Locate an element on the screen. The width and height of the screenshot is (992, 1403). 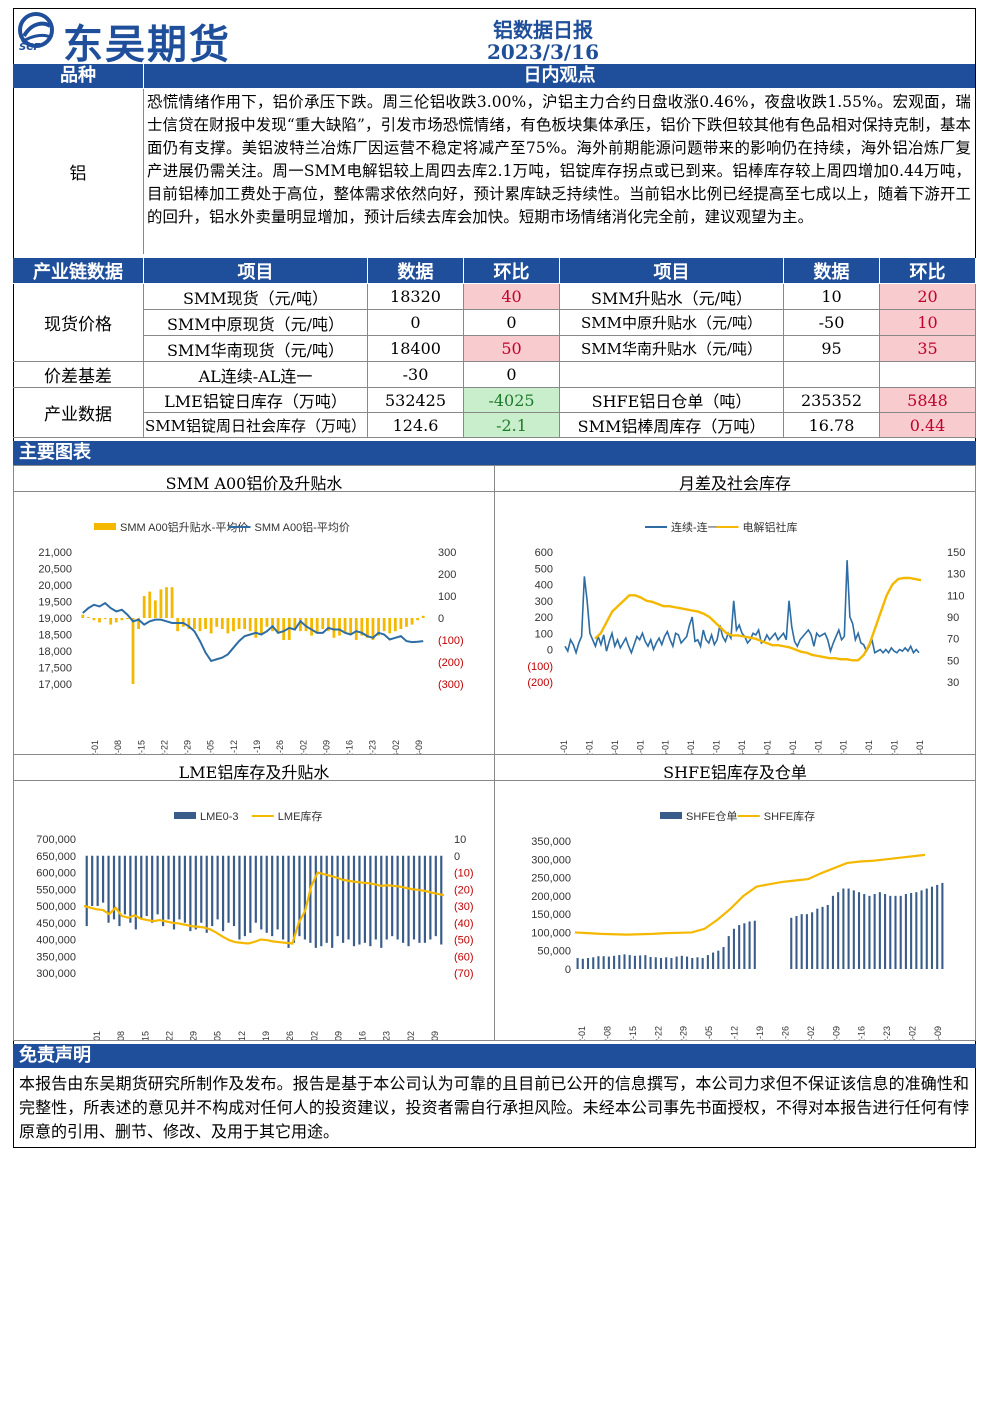
report-title: 铝数据日报 is located at coordinates (543, 30).